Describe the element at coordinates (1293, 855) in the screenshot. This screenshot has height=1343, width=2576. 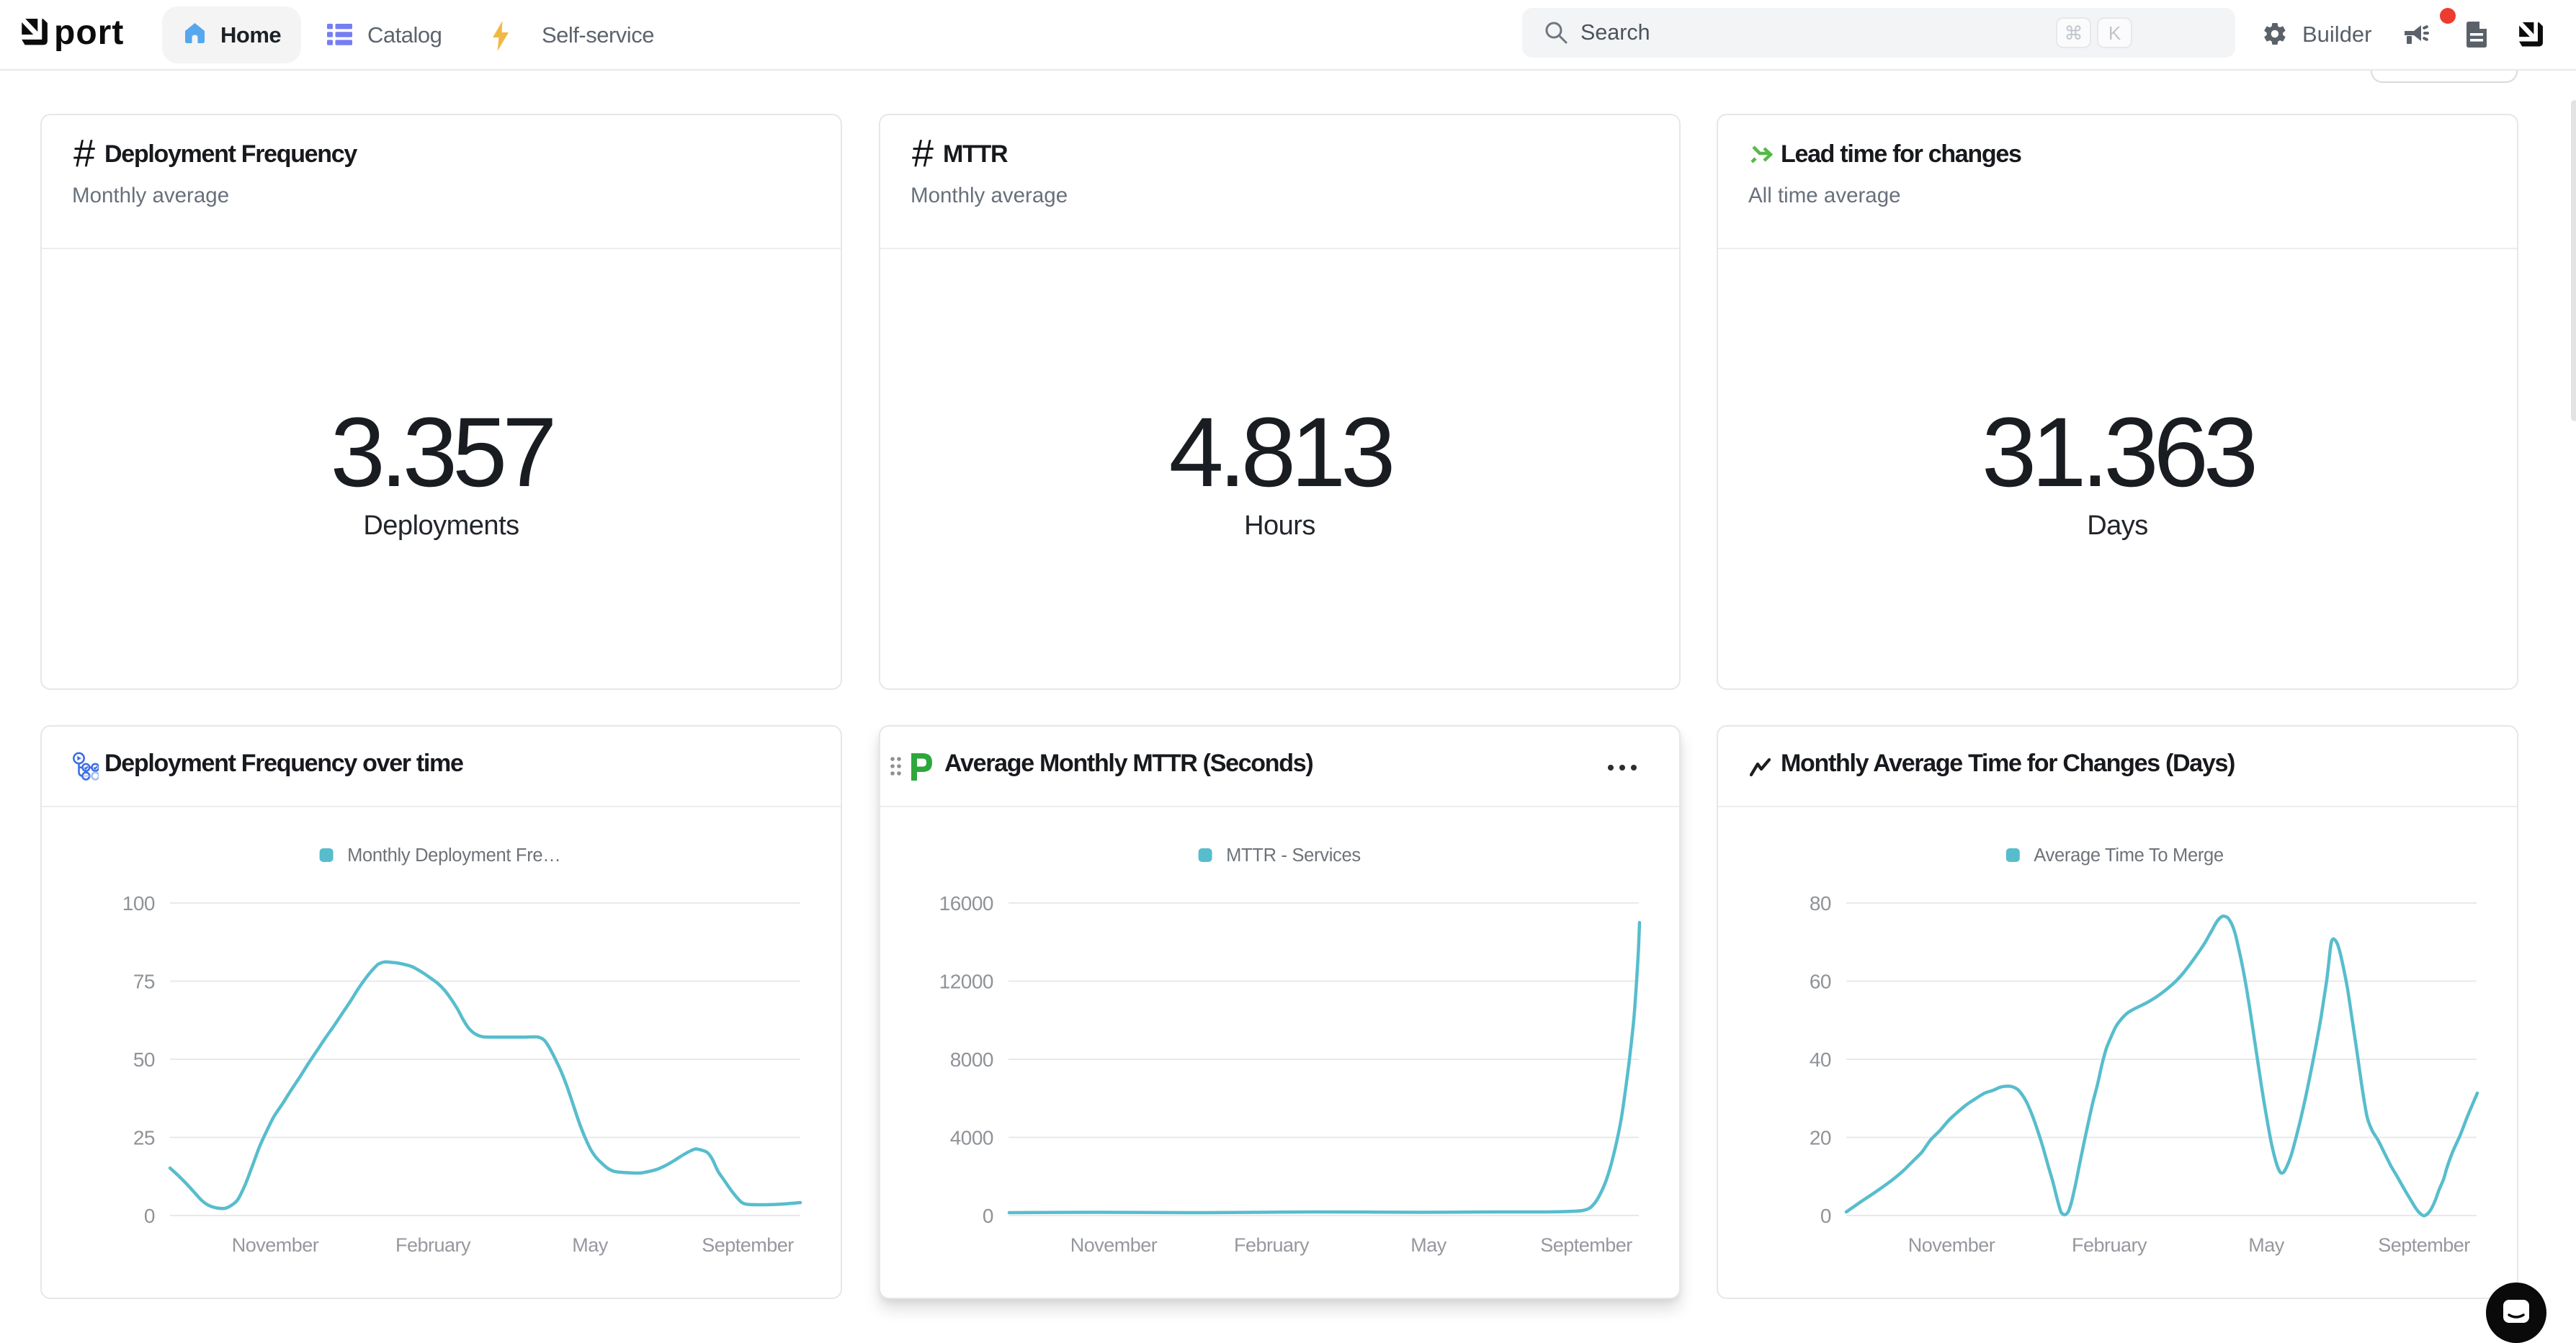
I see `svg-text: MTTR - Services` at that location.